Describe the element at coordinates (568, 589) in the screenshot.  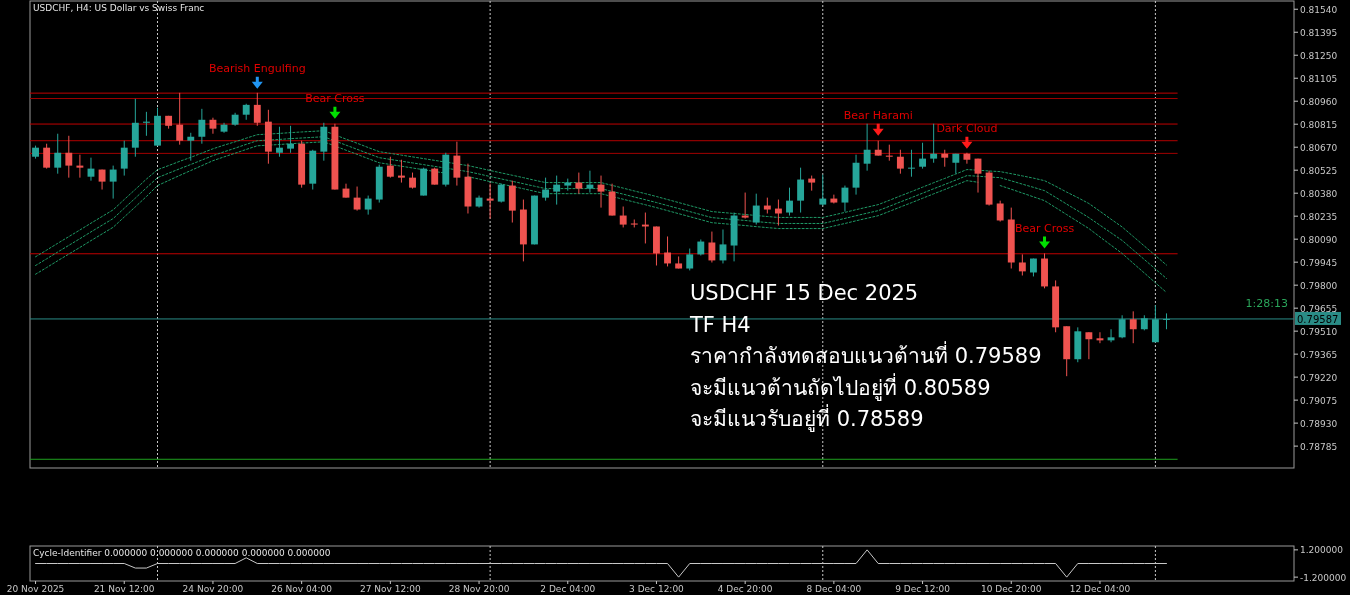
I see `x-tick-label: 2 Dec 04:00` at that location.